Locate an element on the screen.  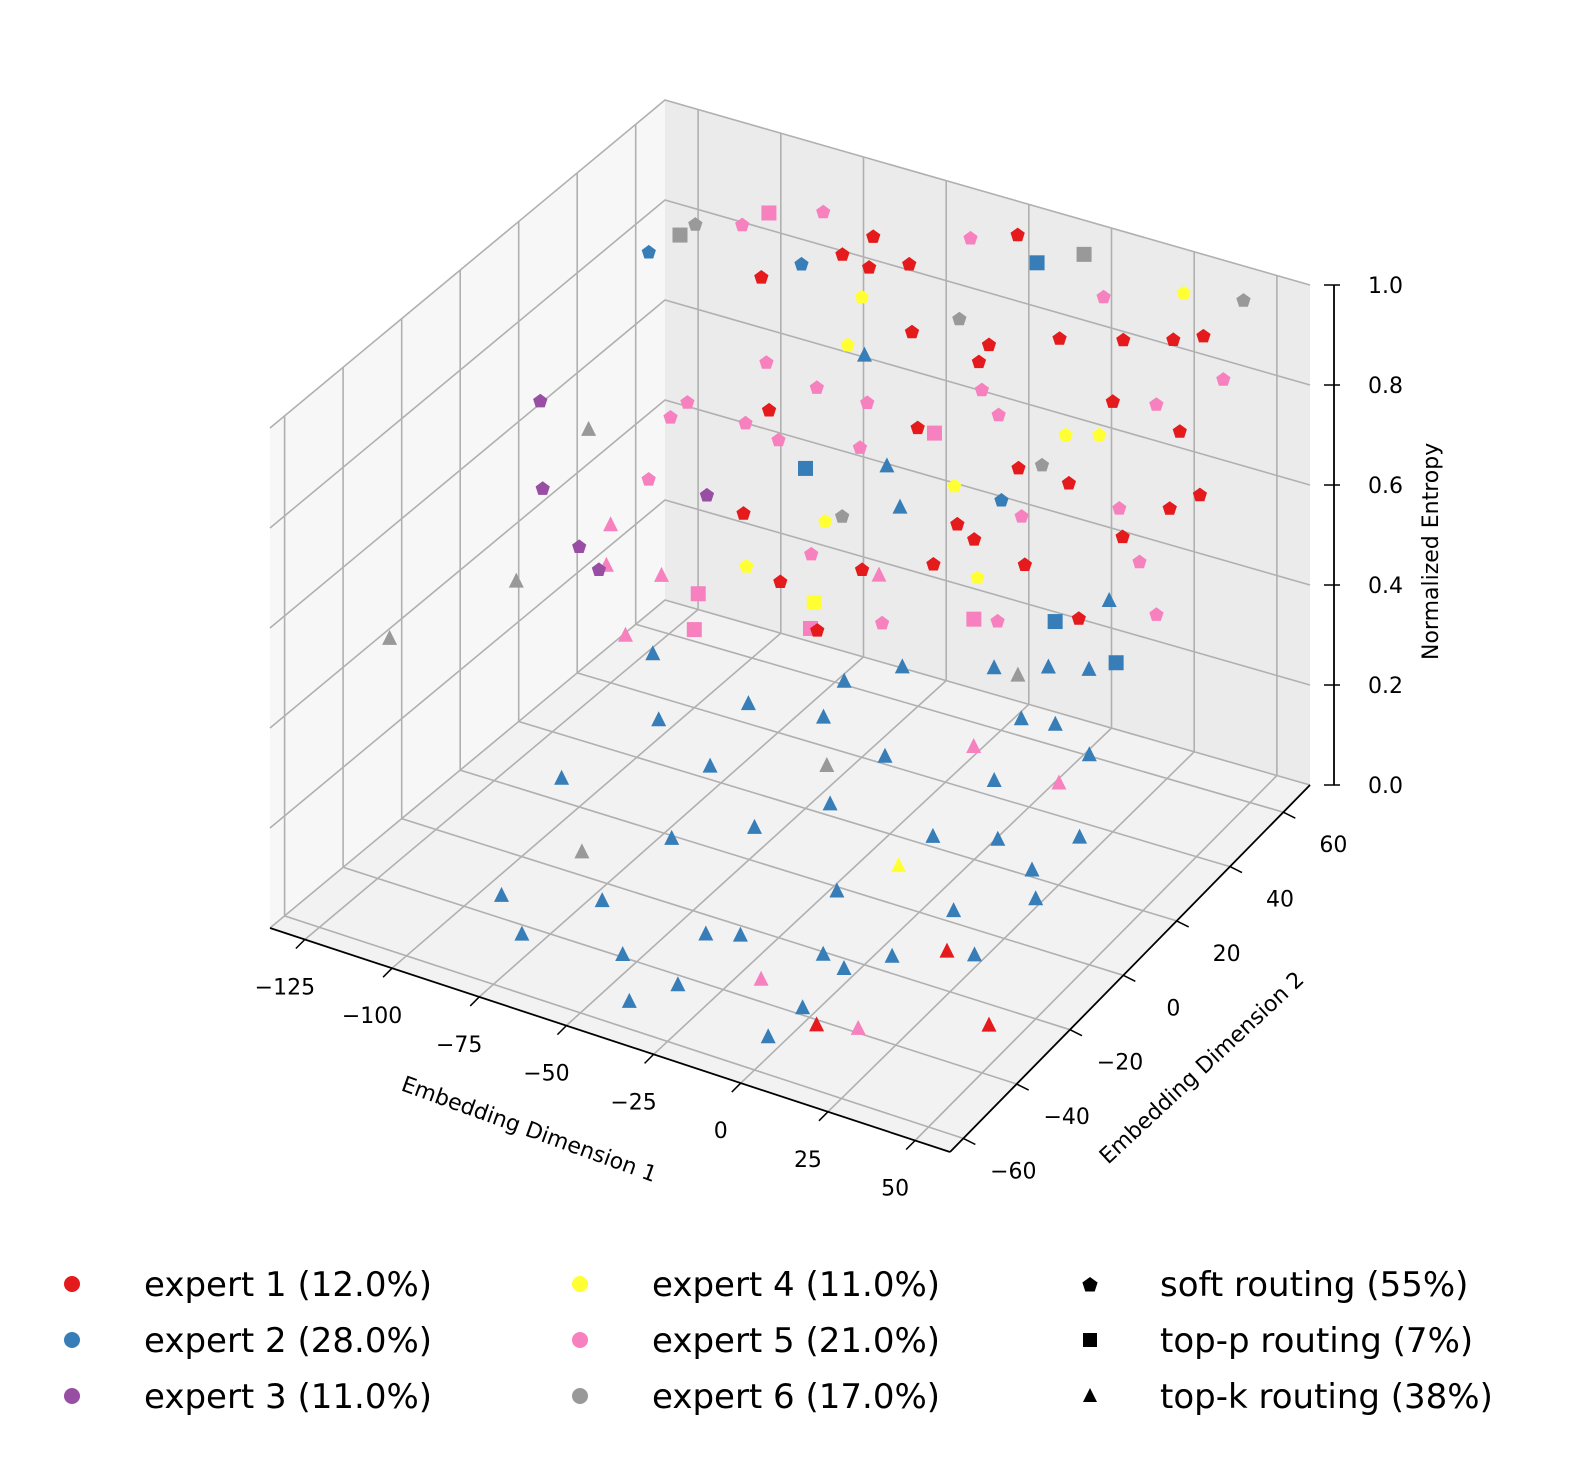
y-axis-line is located at coordinates (1130, 968).